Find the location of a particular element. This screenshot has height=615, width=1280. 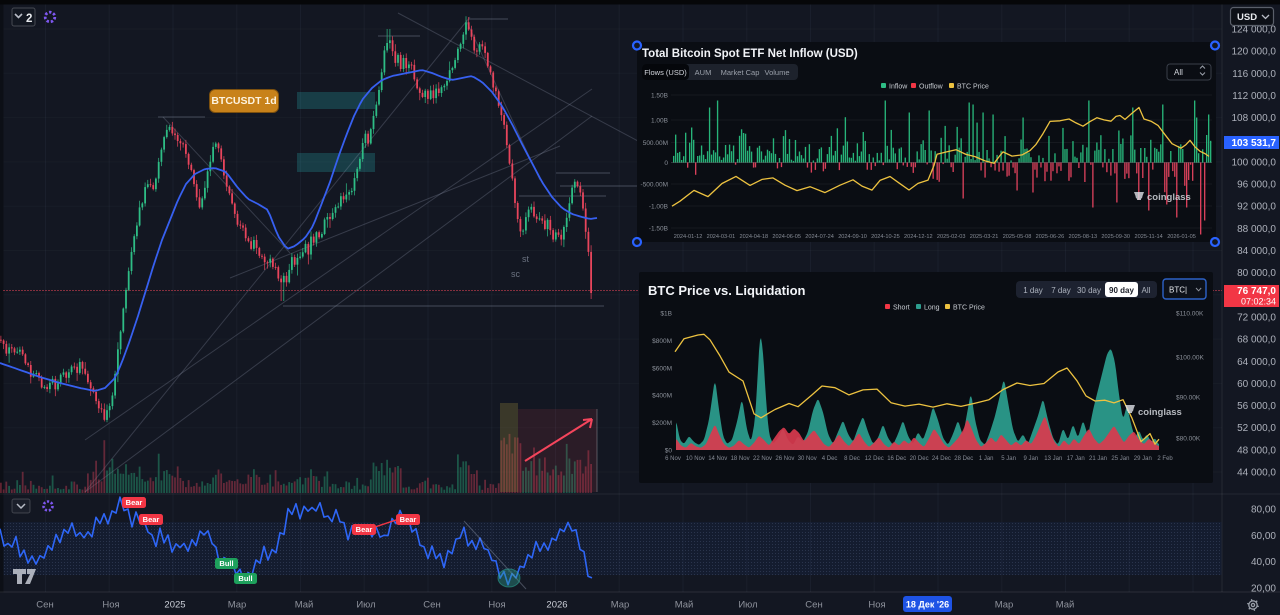

svg-text: Июл is located at coordinates (747, 605).